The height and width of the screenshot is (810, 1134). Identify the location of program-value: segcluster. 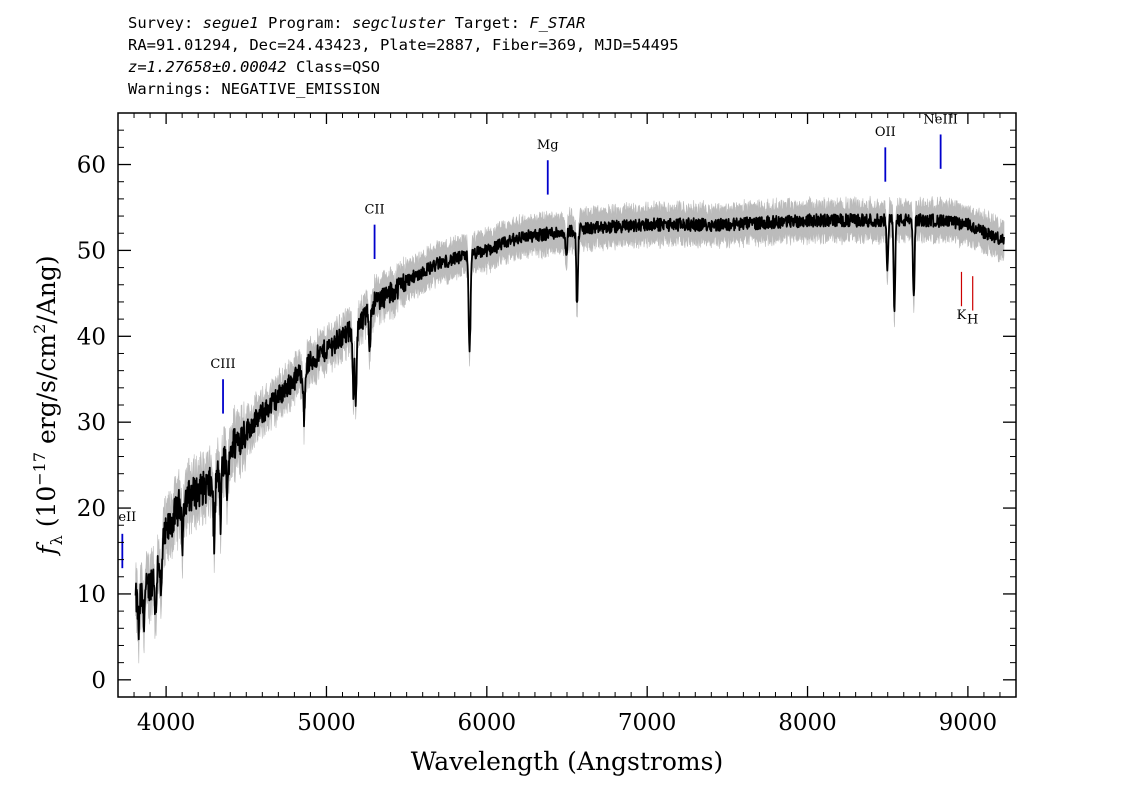
(398, 23).